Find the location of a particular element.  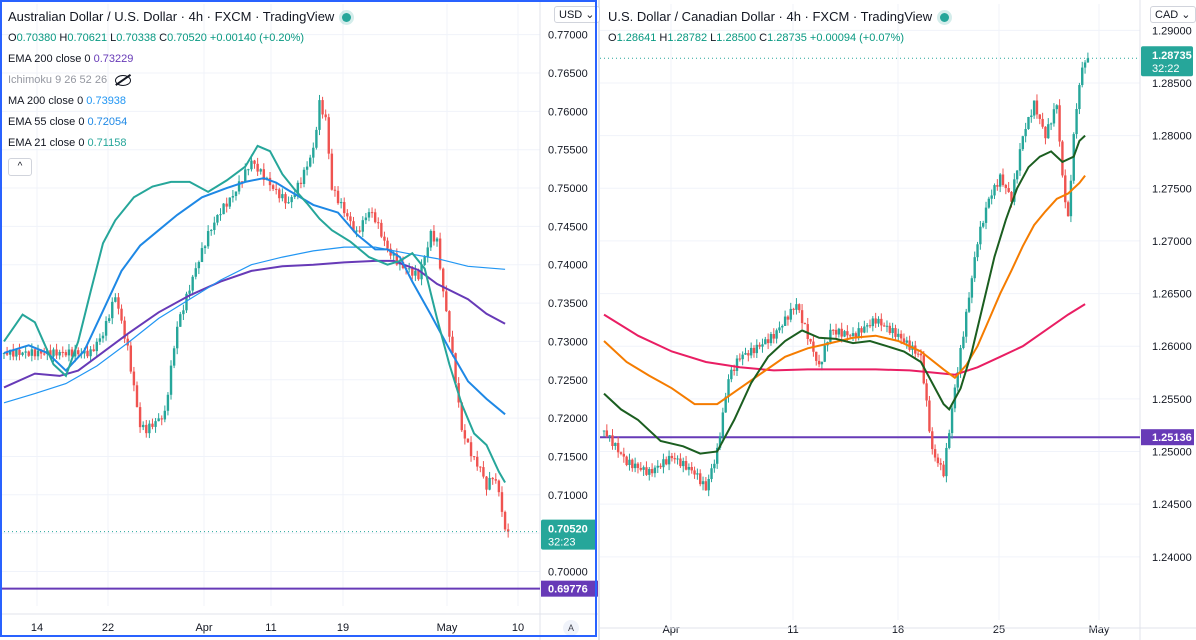

indicator-ema200: EMA 200 close 0 0.73229 is located at coordinates (179, 59).